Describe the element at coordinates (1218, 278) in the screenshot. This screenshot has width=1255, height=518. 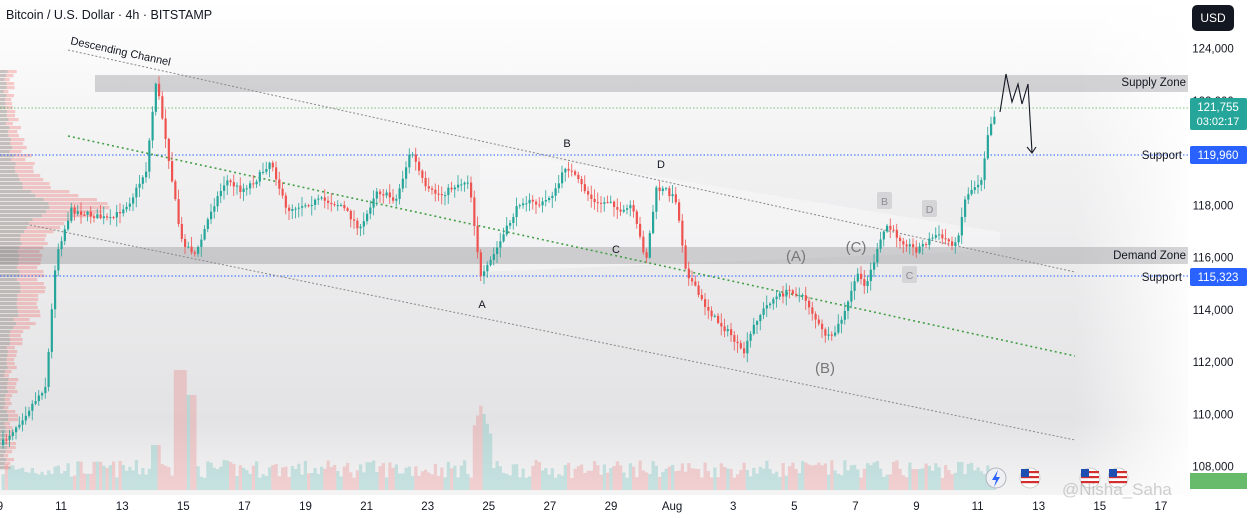
I see `support-badge-lower-value: 115,323` at that location.